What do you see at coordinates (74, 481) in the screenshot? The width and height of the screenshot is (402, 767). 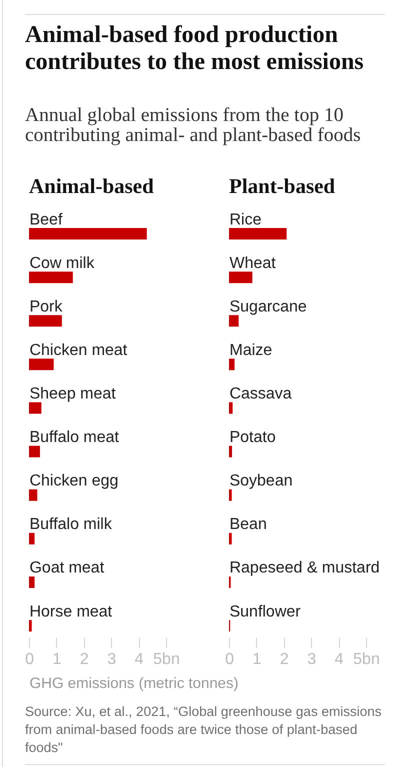 I see `y-tick-label: Chicken egg` at bounding box center [74, 481].